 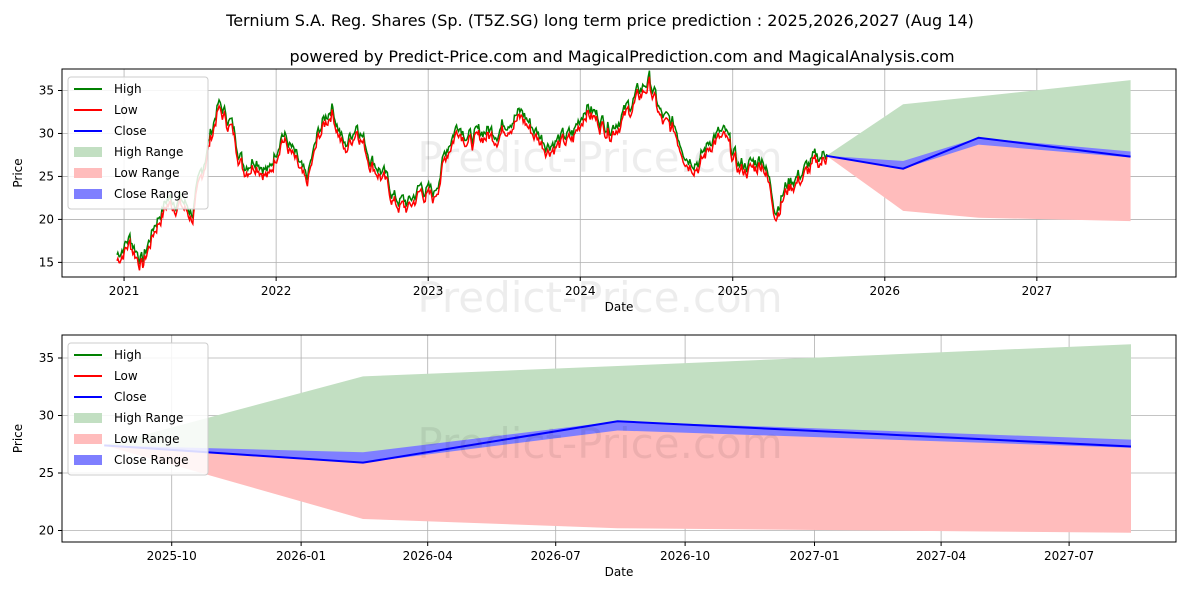 I want to click on x-tick-label: 2026-04, so click(x=428, y=556).